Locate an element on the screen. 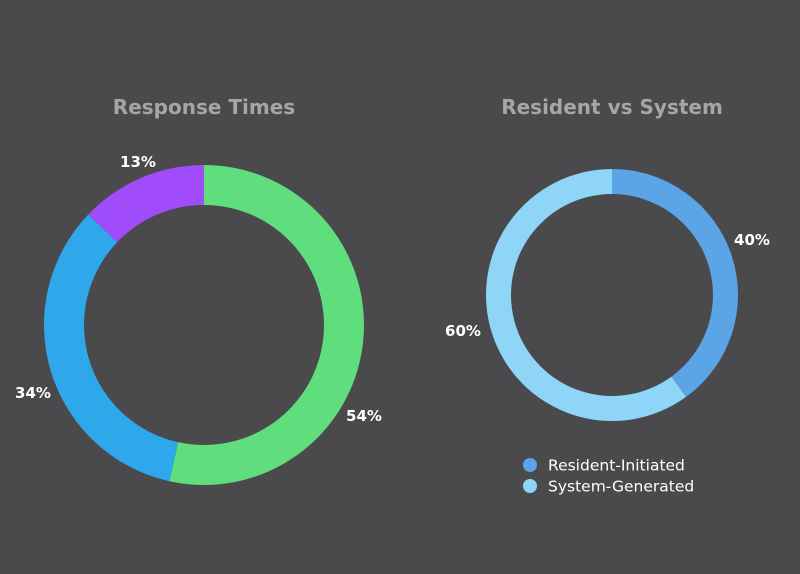 The height and width of the screenshot is (574, 800). legend-swatch-resident-initiated is located at coordinates (530, 465).